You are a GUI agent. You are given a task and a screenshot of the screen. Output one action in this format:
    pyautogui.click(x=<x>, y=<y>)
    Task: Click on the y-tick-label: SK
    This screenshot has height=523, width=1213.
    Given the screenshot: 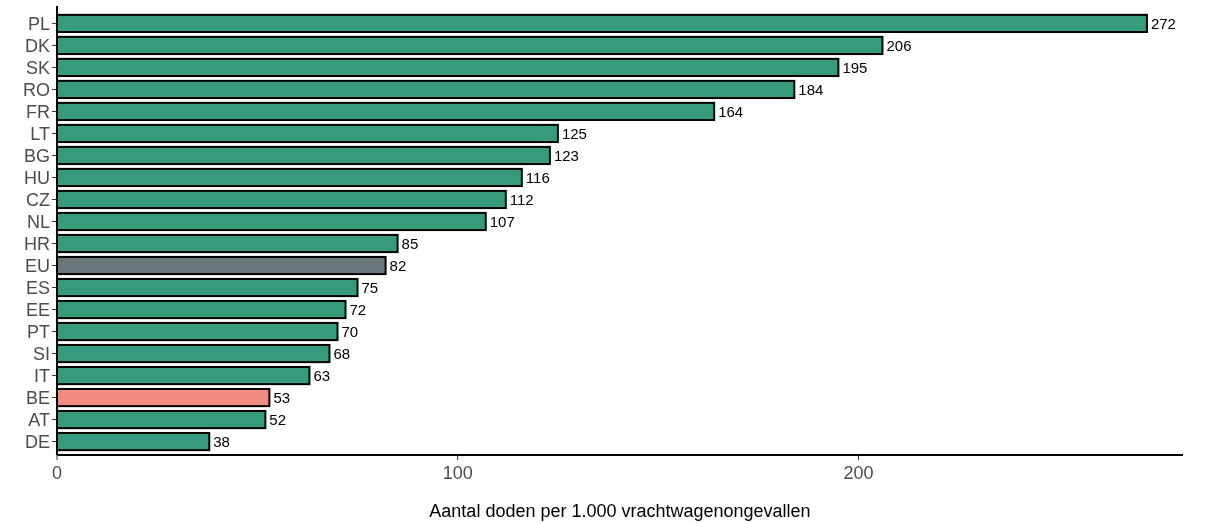 What is the action you would take?
    pyautogui.click(x=37, y=67)
    